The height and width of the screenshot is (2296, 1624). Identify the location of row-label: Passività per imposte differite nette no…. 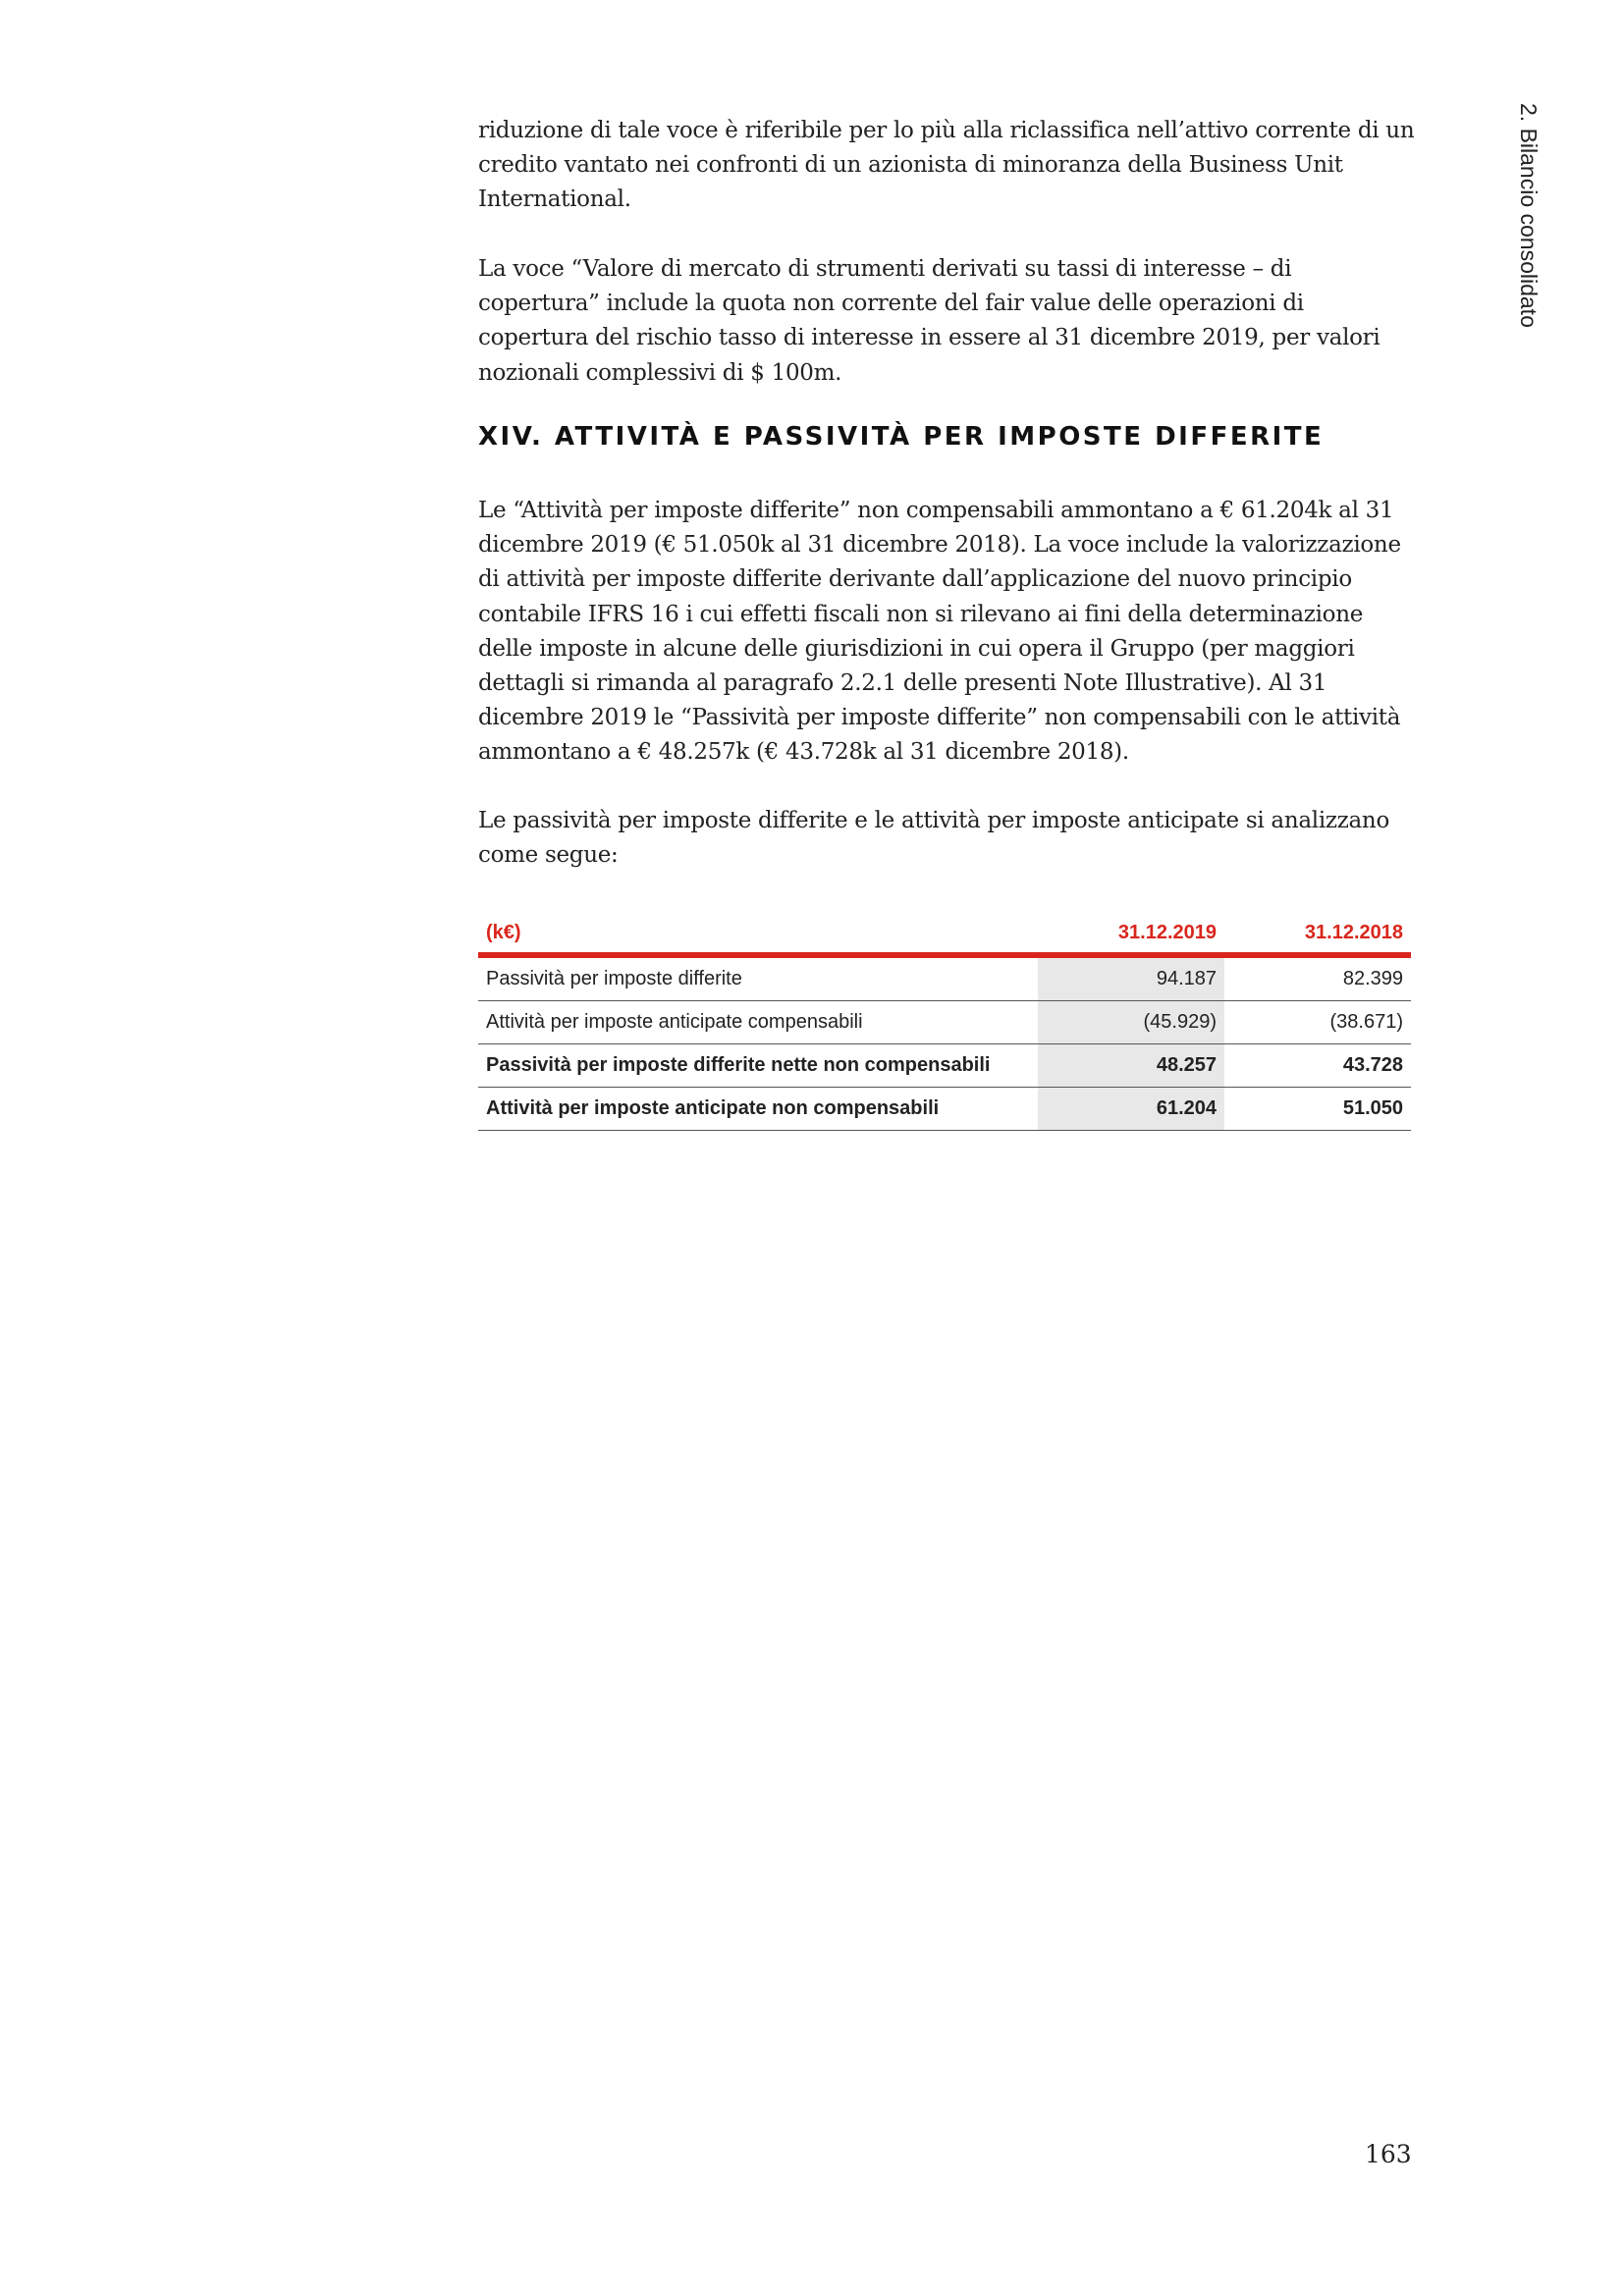
(758, 1066).